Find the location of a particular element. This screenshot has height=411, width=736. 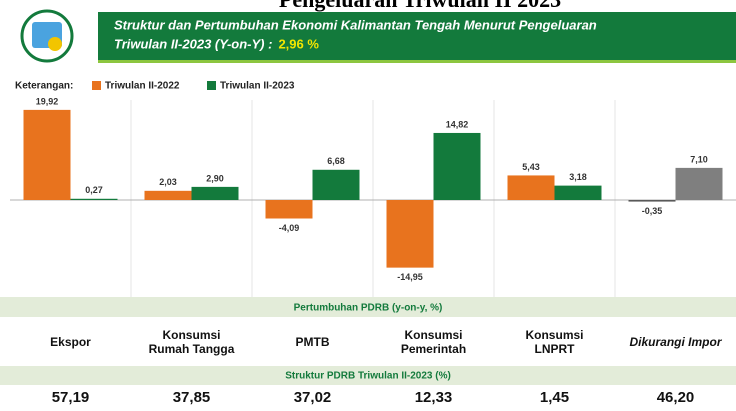

value-label: 2,90 is located at coordinates (215, 178).